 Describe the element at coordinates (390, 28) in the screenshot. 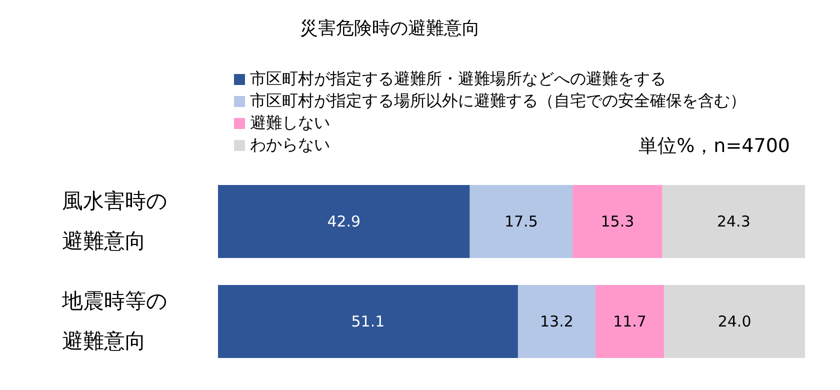

I see `title: 災害危険時の避難意向` at that location.